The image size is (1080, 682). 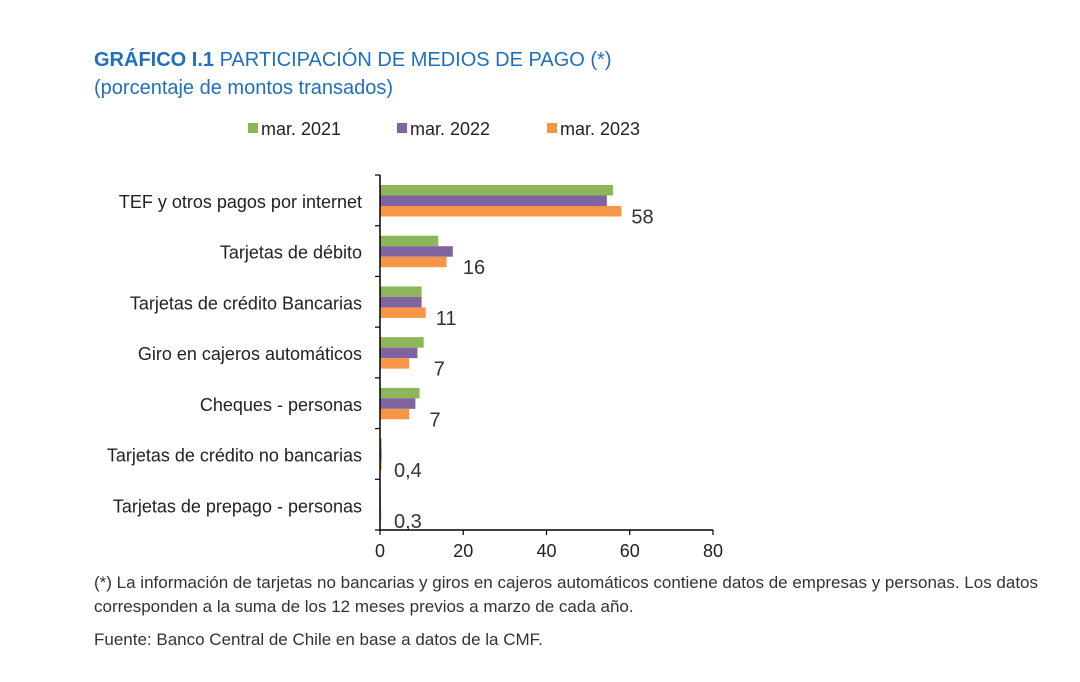 I want to click on chart-code: GRÁFICO I.1, so click(x=154, y=60).